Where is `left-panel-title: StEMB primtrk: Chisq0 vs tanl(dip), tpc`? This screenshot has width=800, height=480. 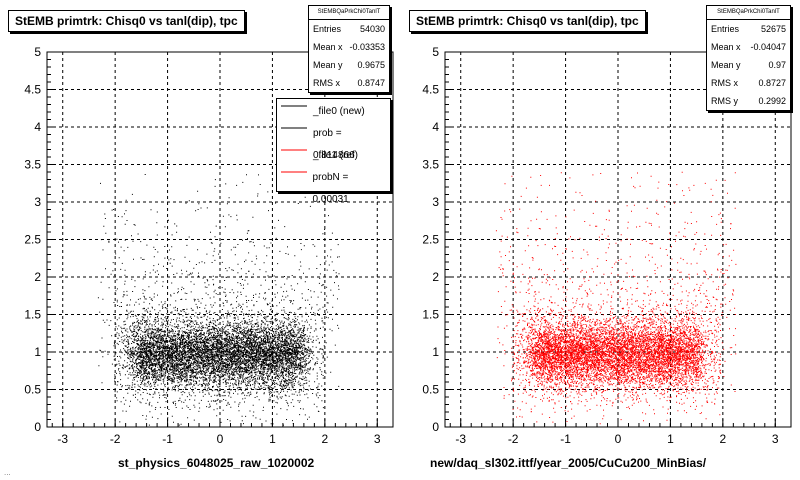 left-panel-title: StEMB primtrk: Chisq0 vs tanl(dip), tpc is located at coordinates (126, 21).